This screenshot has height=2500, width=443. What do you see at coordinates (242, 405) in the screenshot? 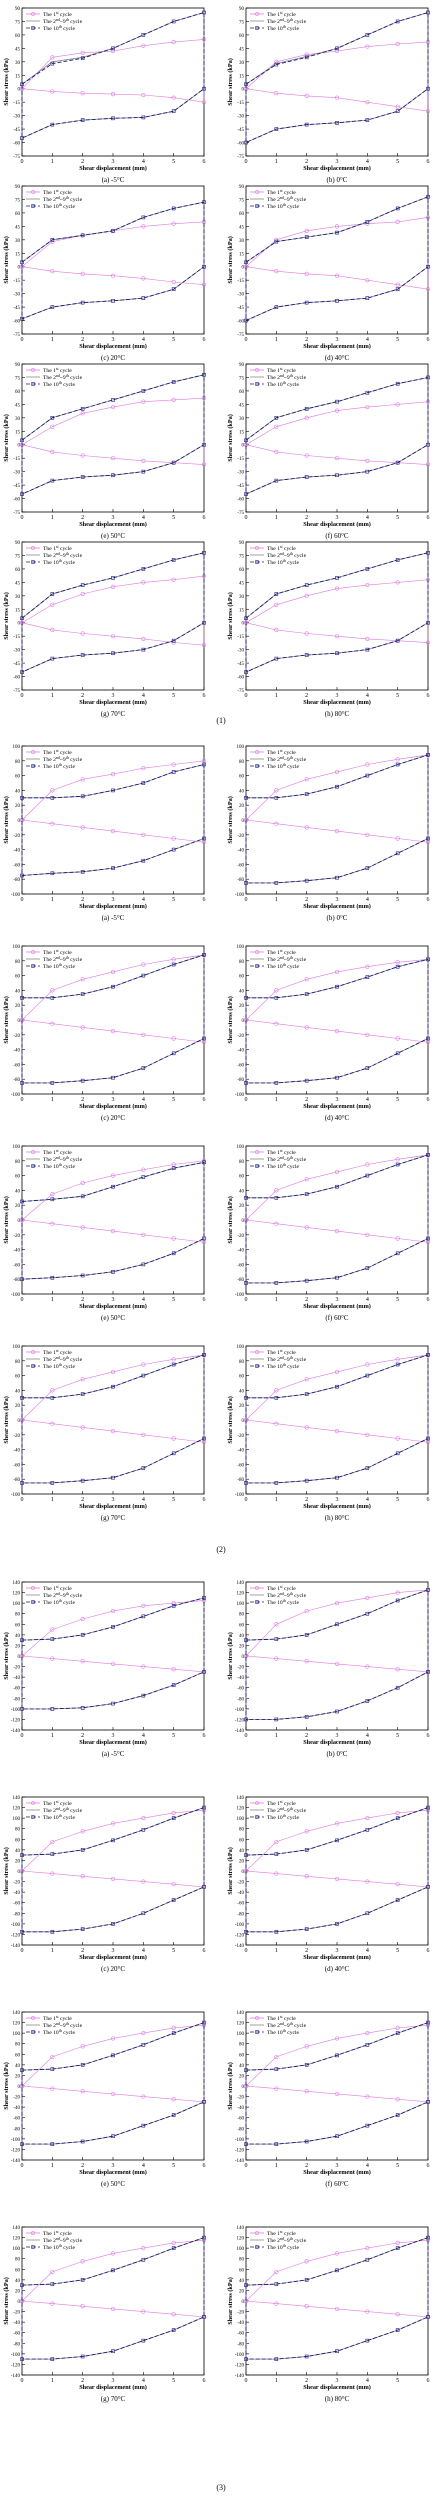
I see `y-tick-label: 45` at bounding box center [242, 405].